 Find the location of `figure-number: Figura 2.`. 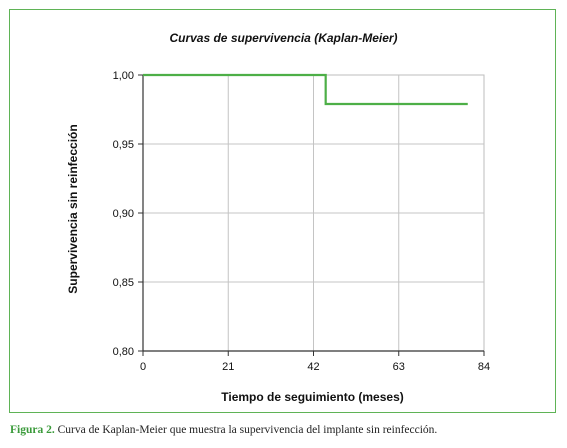

figure-number: Figura 2. is located at coordinates (32, 430).